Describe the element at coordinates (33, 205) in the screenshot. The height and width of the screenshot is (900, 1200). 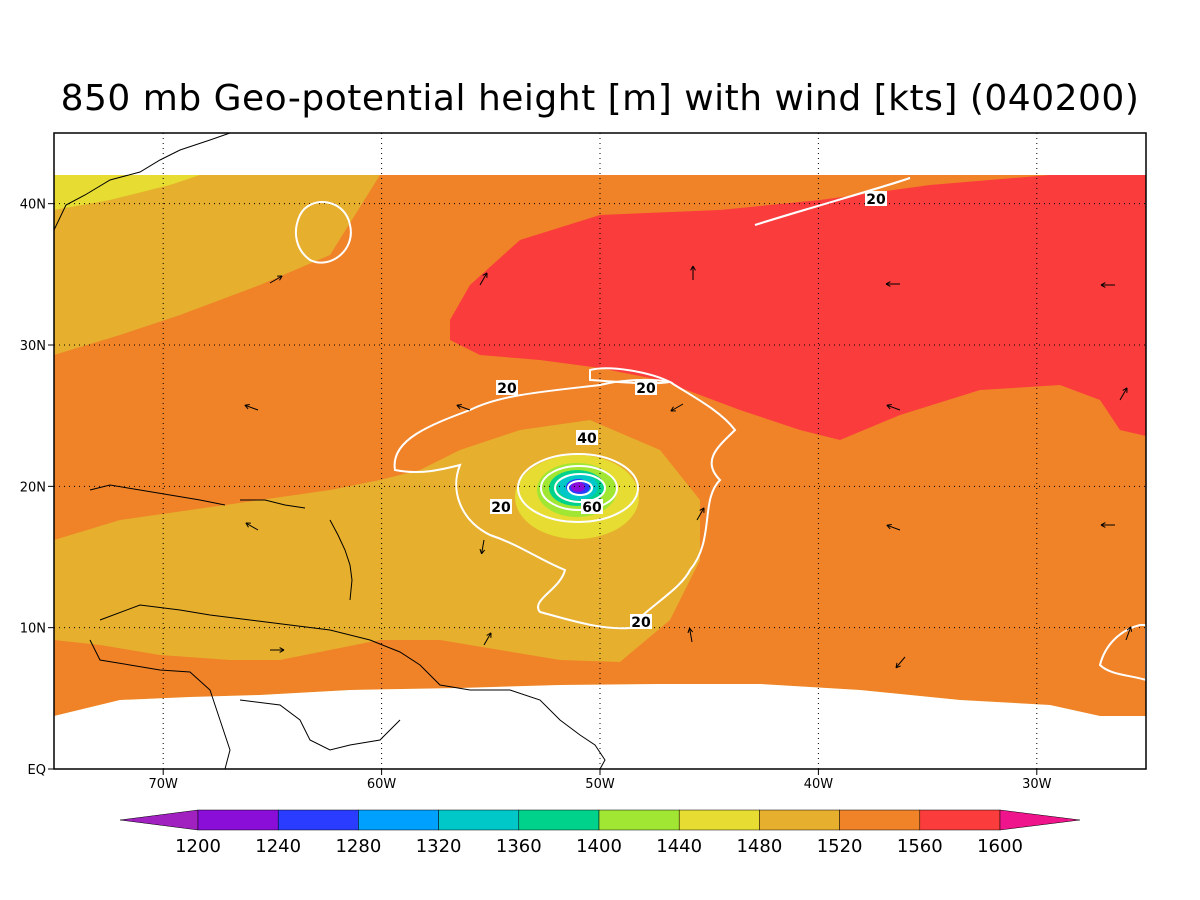
I see `y-tick-label: 40N` at that location.